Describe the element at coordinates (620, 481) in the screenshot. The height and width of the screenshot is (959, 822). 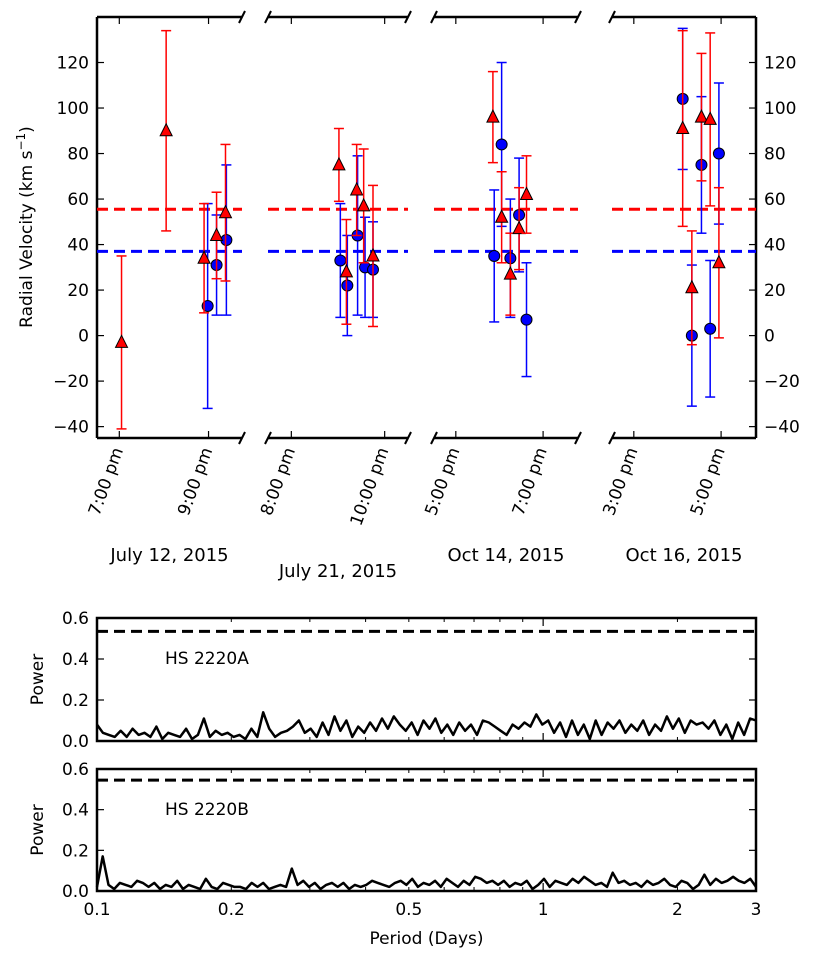
I see `x-tick-label: 3:00 pm` at that location.